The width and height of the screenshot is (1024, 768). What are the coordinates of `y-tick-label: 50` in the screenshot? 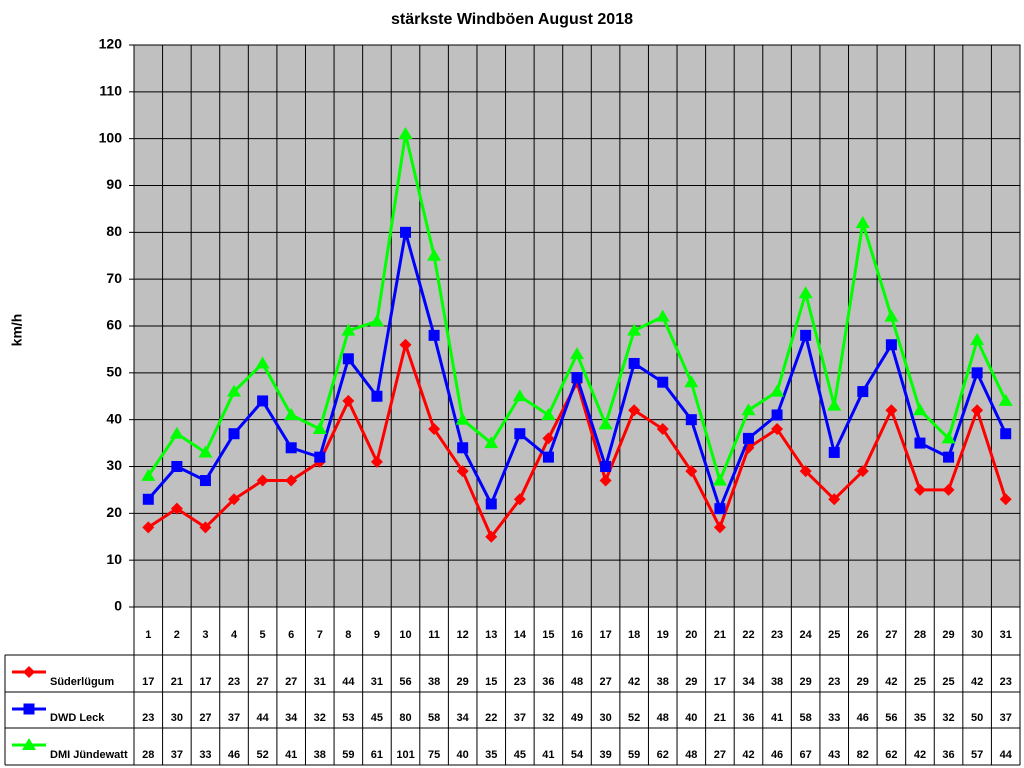 It's located at (114, 372).